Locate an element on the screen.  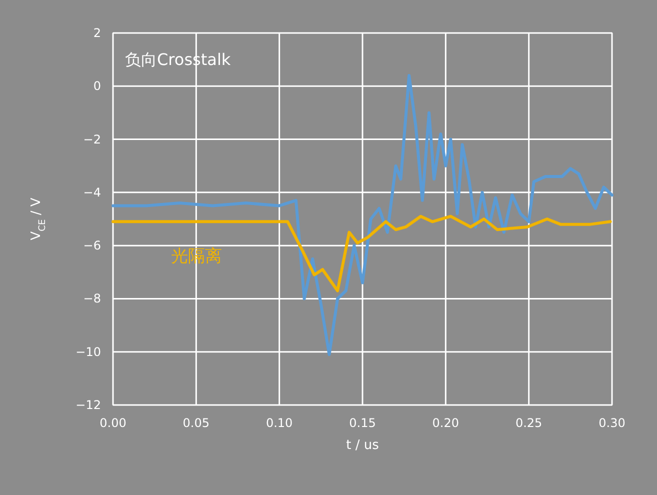
x-tick-label: 0.30 is located at coordinates (612, 423).